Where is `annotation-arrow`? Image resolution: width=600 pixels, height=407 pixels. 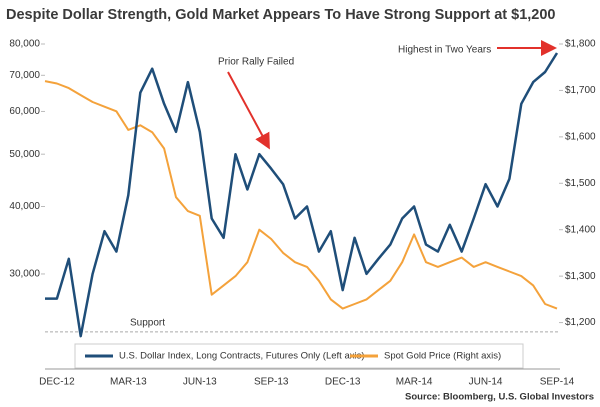 annotation-arrow is located at coordinates (248, 110).